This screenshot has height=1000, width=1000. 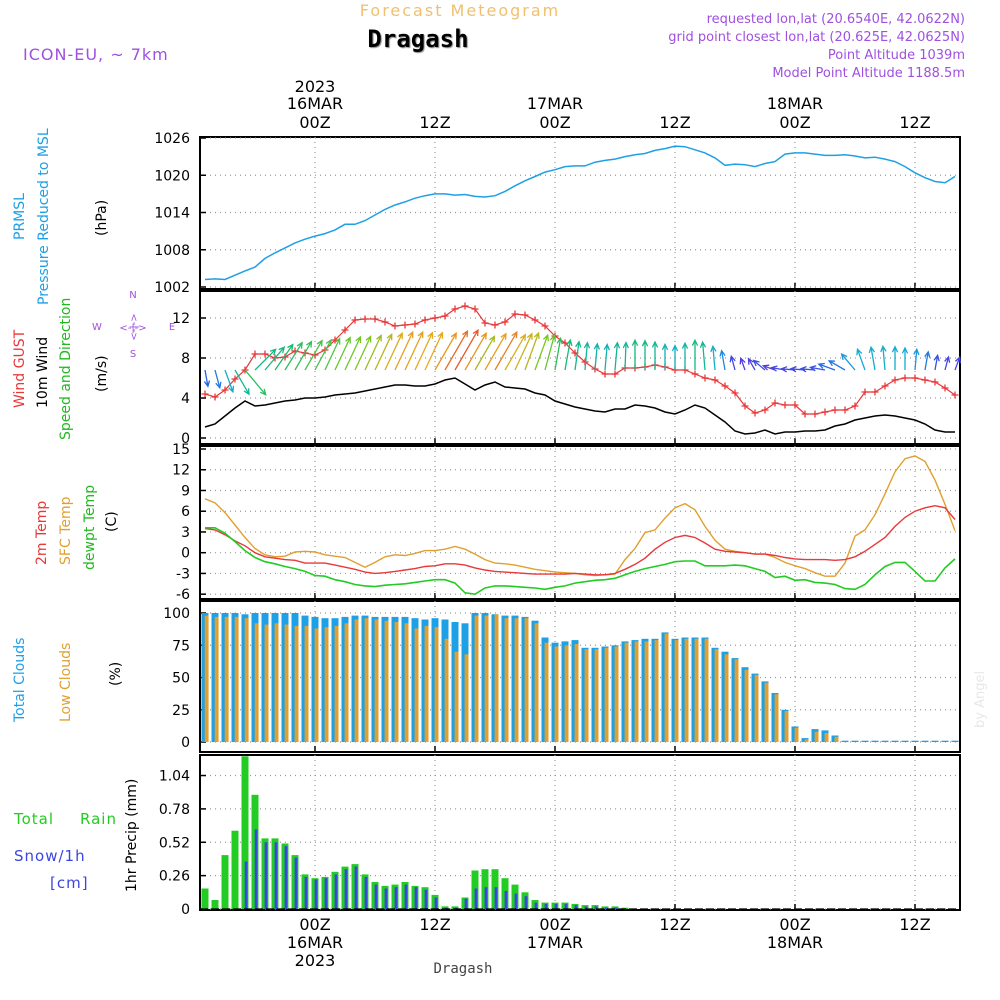 What do you see at coordinates (44, 216) in the screenshot?
I see `pressure-msl-label: Pressure Reduced to MSL` at bounding box center [44, 216].